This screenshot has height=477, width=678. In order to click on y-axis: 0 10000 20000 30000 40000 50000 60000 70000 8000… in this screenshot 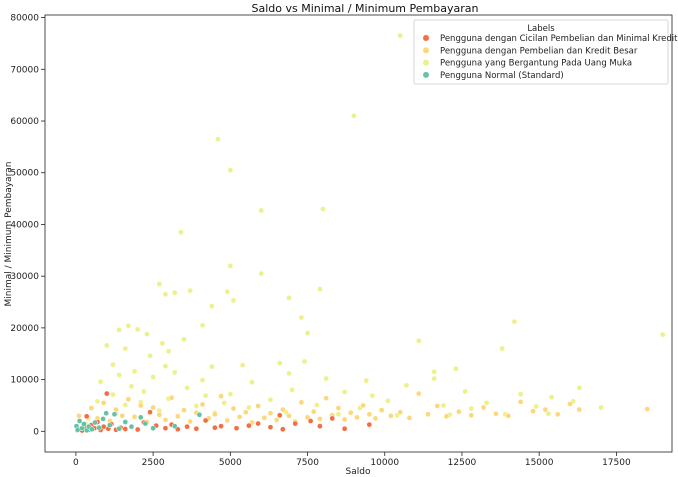, I will do `click(27, 225)`.